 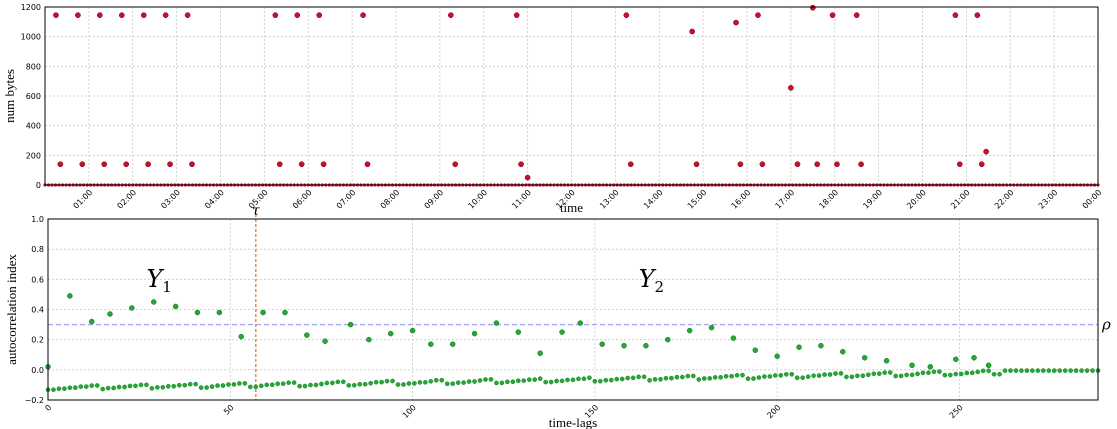 What do you see at coordinates (1092, 199) in the screenshot?
I see `top-x-tick-label: 00:00` at bounding box center [1092, 199].